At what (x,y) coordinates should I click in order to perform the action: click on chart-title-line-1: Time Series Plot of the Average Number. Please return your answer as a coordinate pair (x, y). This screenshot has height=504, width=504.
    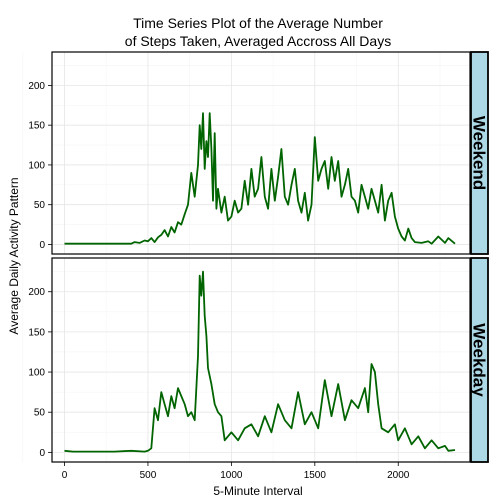
    Looking at the image, I should click on (258, 23).